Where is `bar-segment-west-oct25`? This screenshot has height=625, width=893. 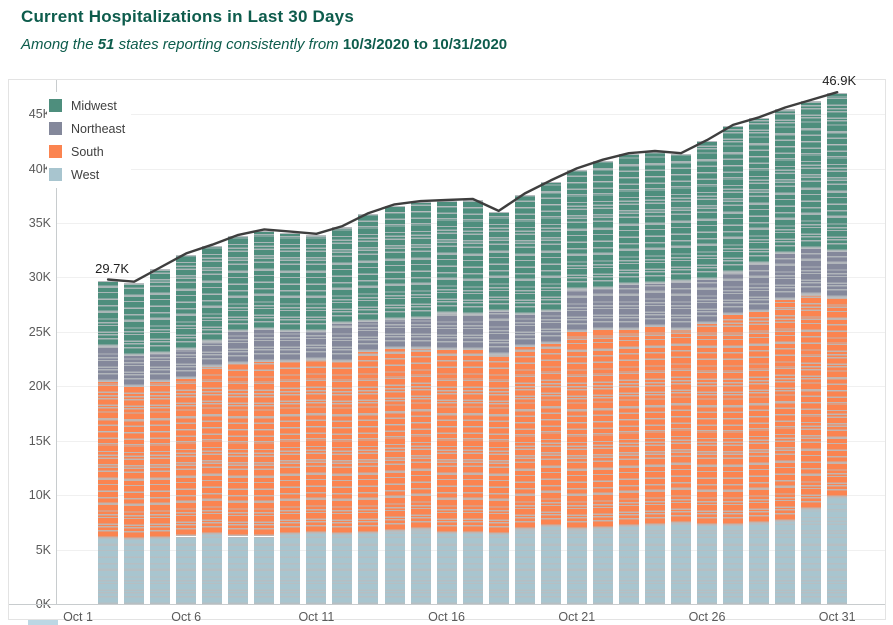
bar-segment-west-oct25 is located at coordinates (680, 563).